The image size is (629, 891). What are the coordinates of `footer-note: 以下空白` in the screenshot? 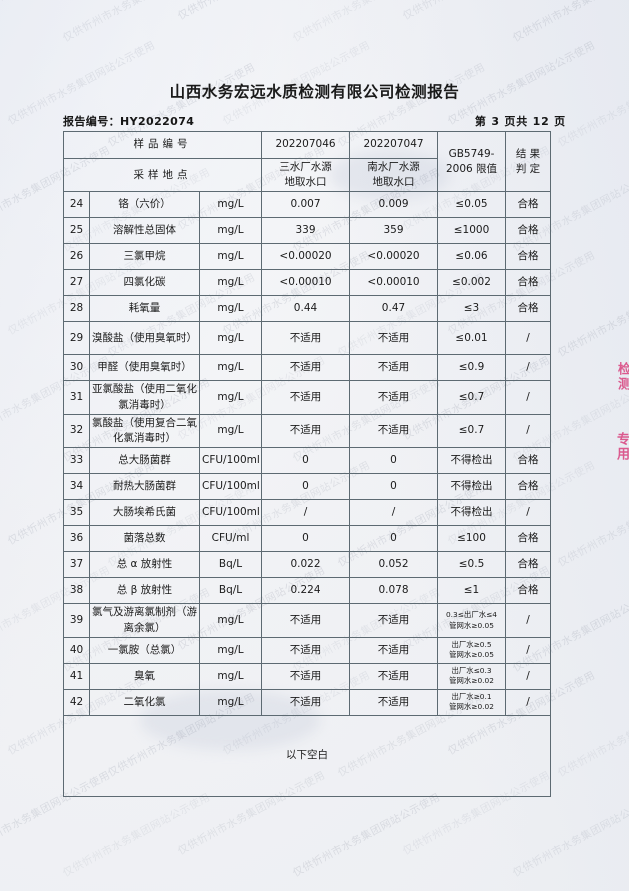 It's located at (307, 755).